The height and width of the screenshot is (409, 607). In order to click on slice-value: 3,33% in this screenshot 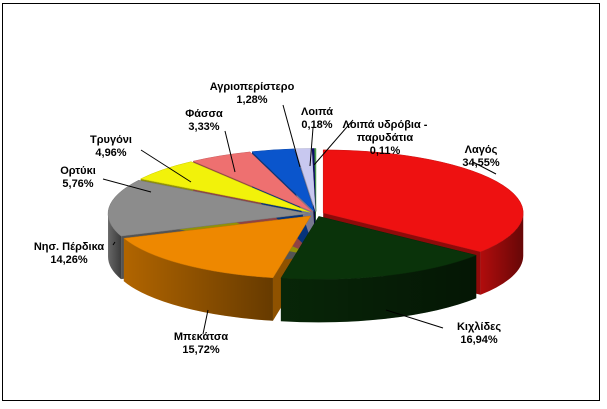, I will do `click(203, 127)`.